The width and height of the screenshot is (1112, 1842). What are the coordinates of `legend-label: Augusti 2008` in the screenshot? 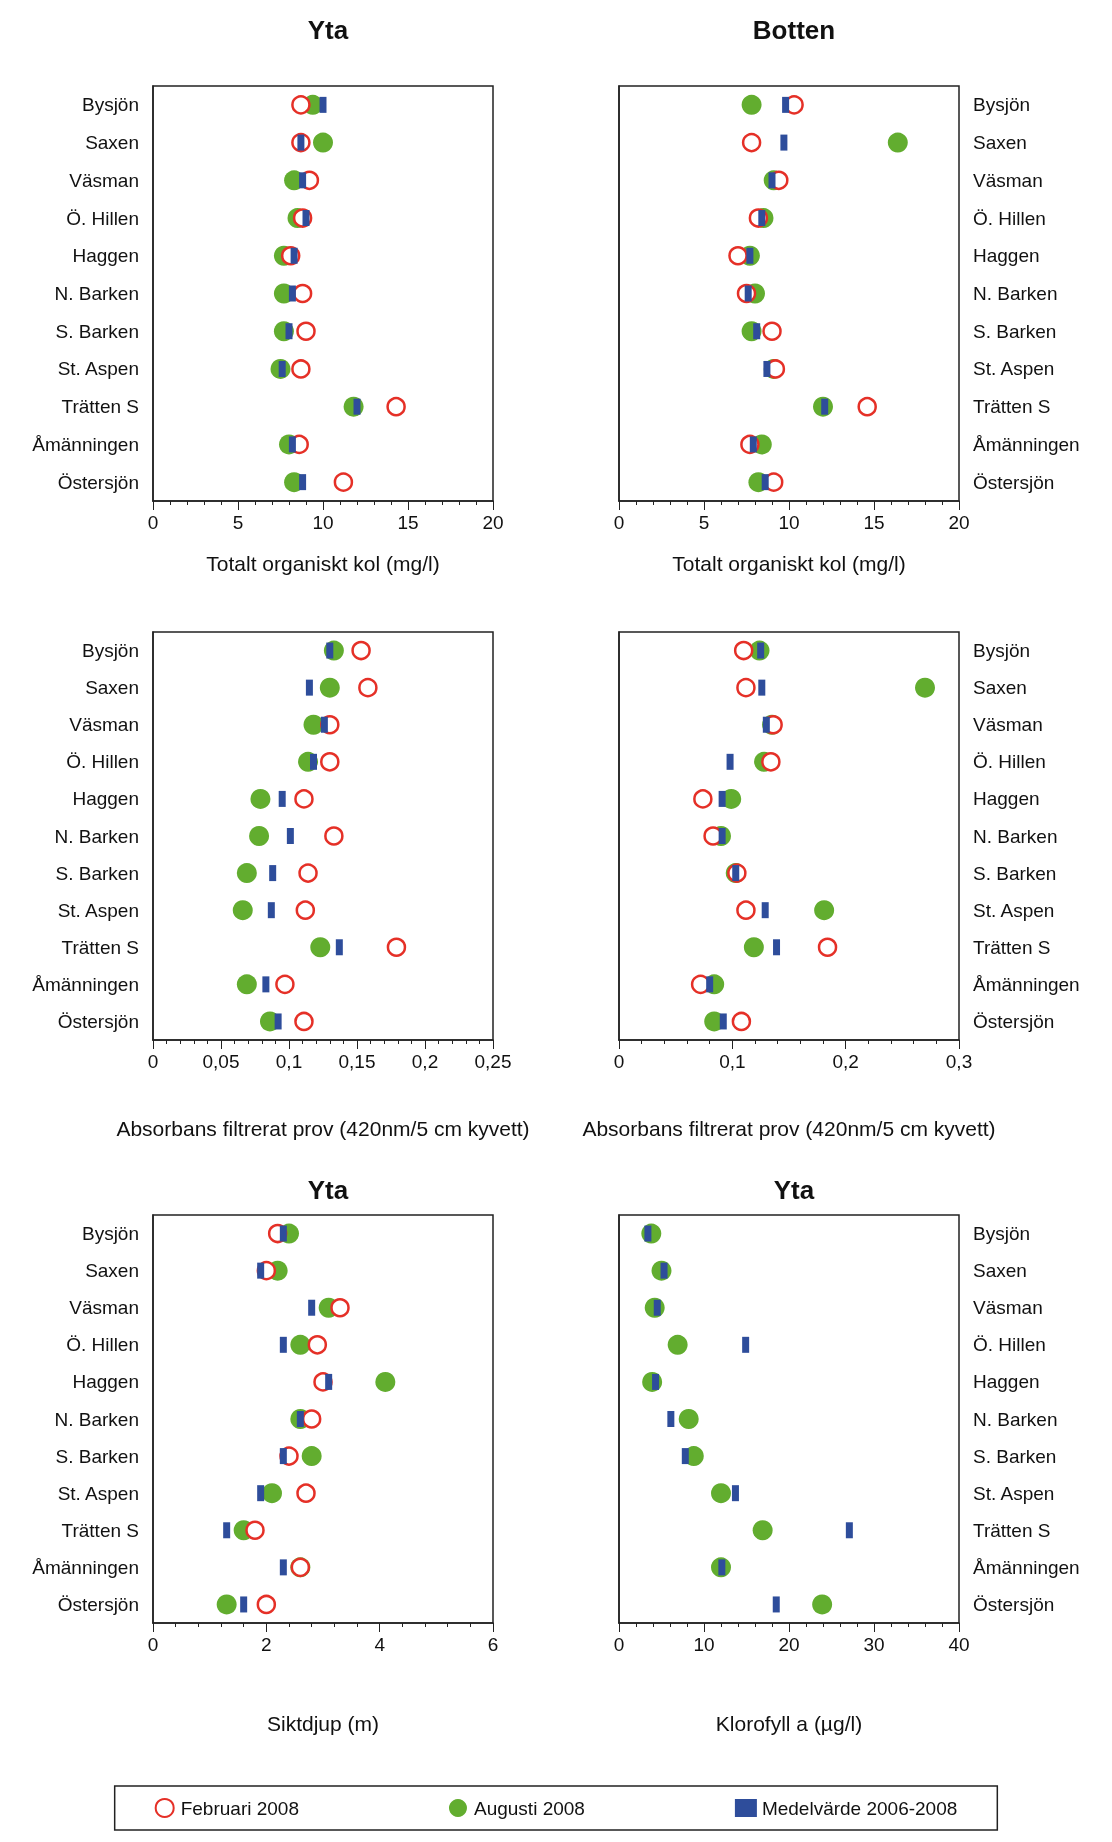 It's located at (529, 1808).